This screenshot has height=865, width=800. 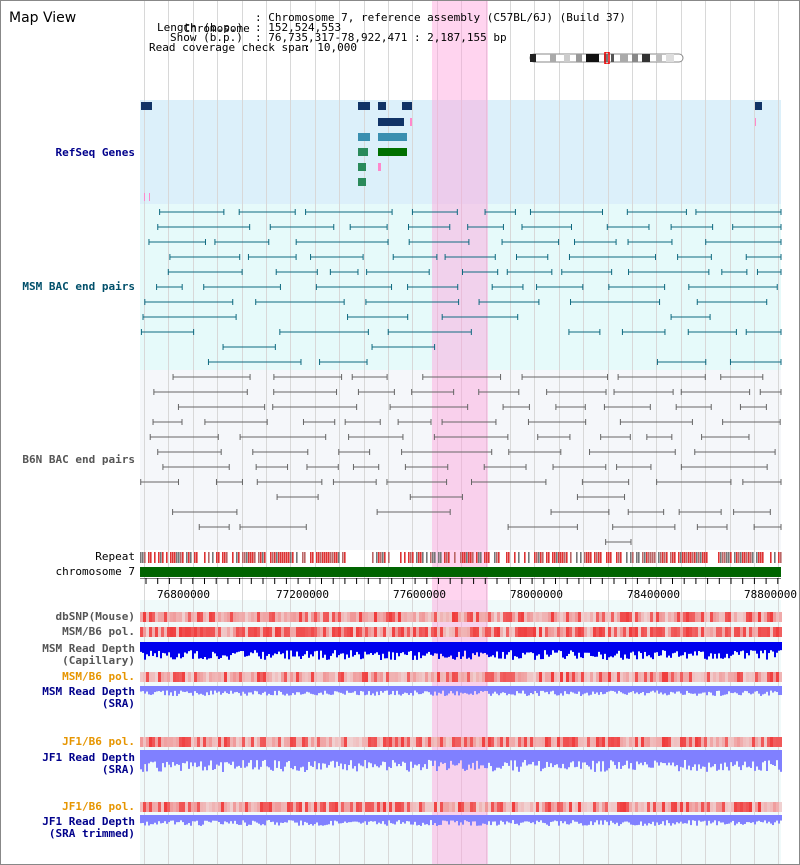 I want to click on msm-b6-pol-sra-label: MSM/B6 pol., so click(x=98, y=676).